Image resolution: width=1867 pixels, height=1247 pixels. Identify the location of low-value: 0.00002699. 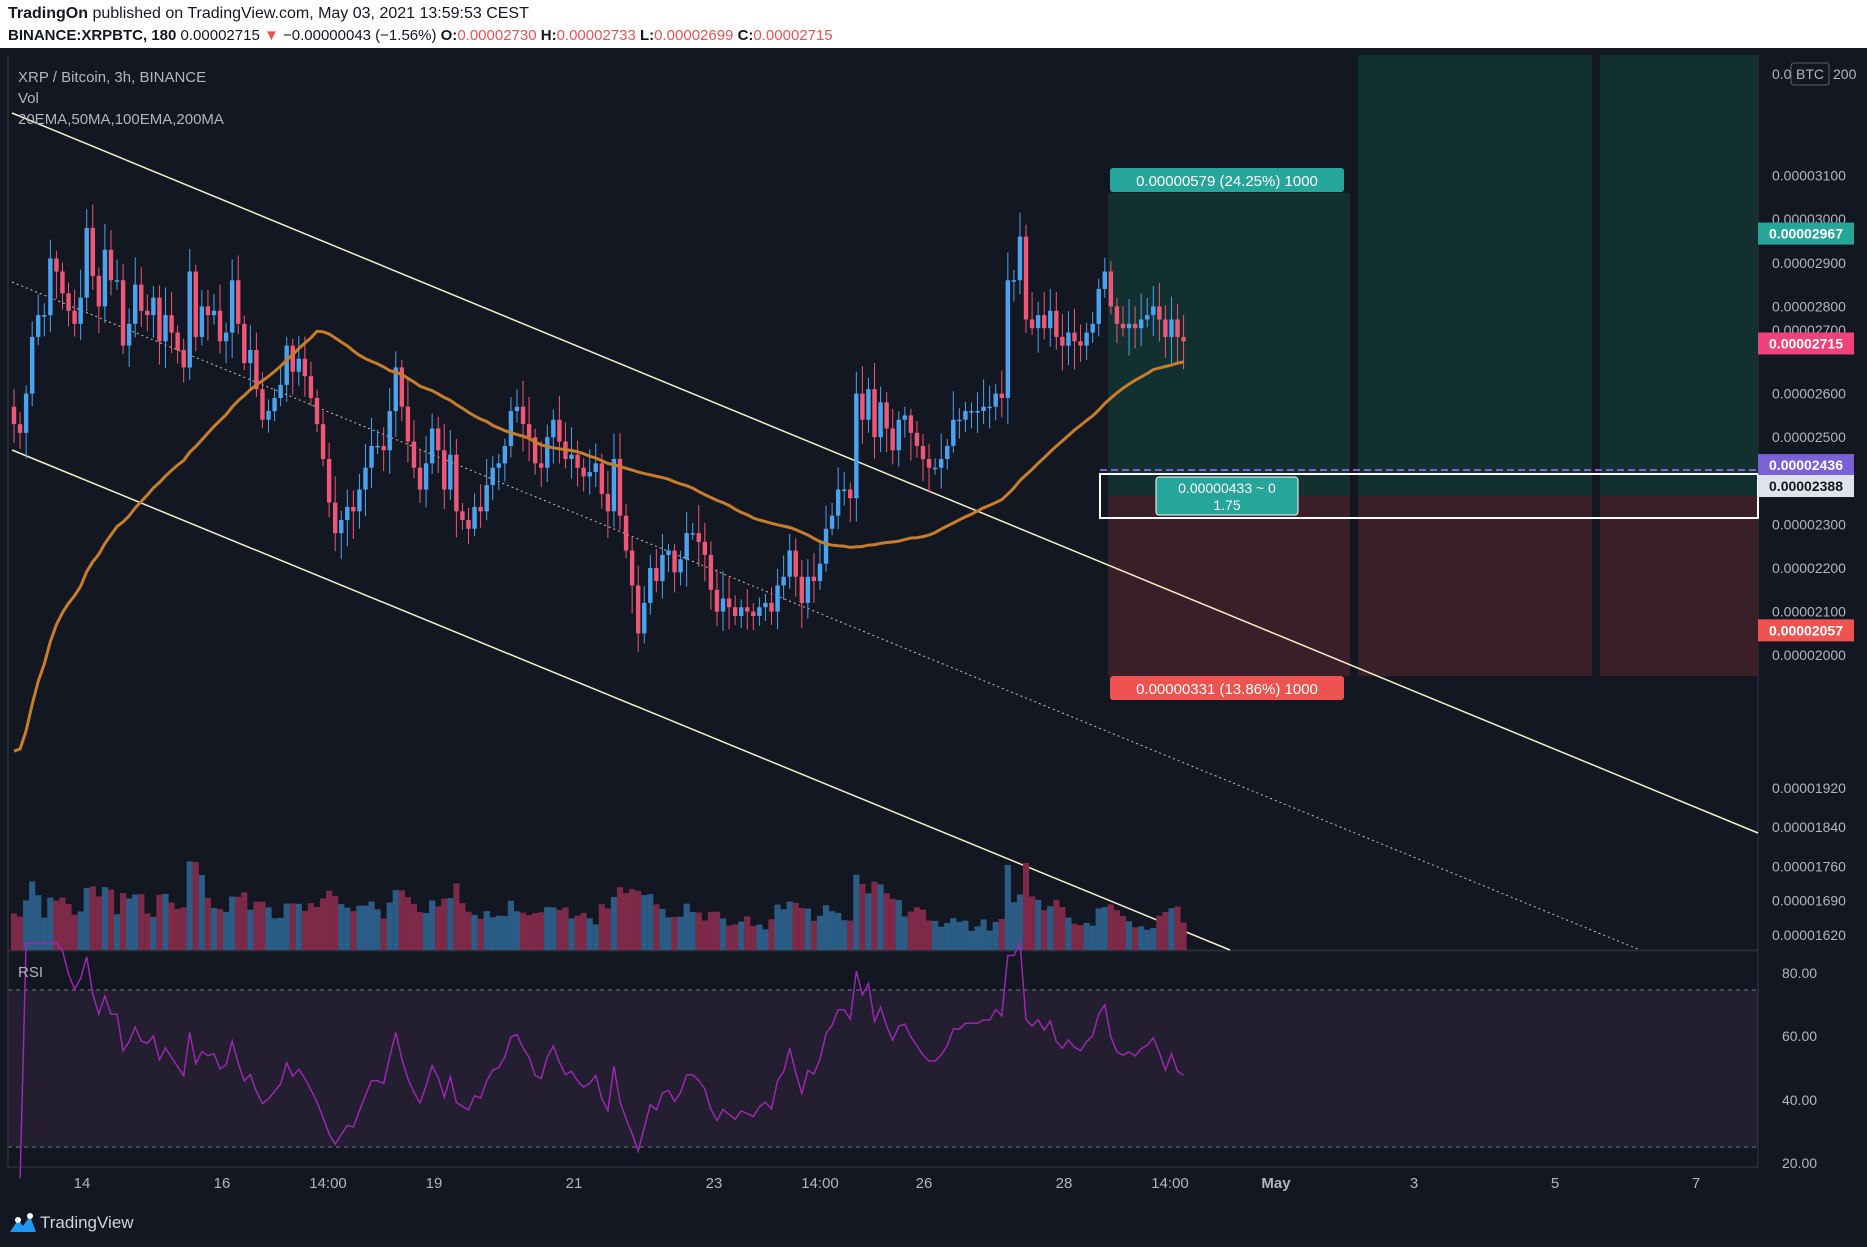
(694, 35).